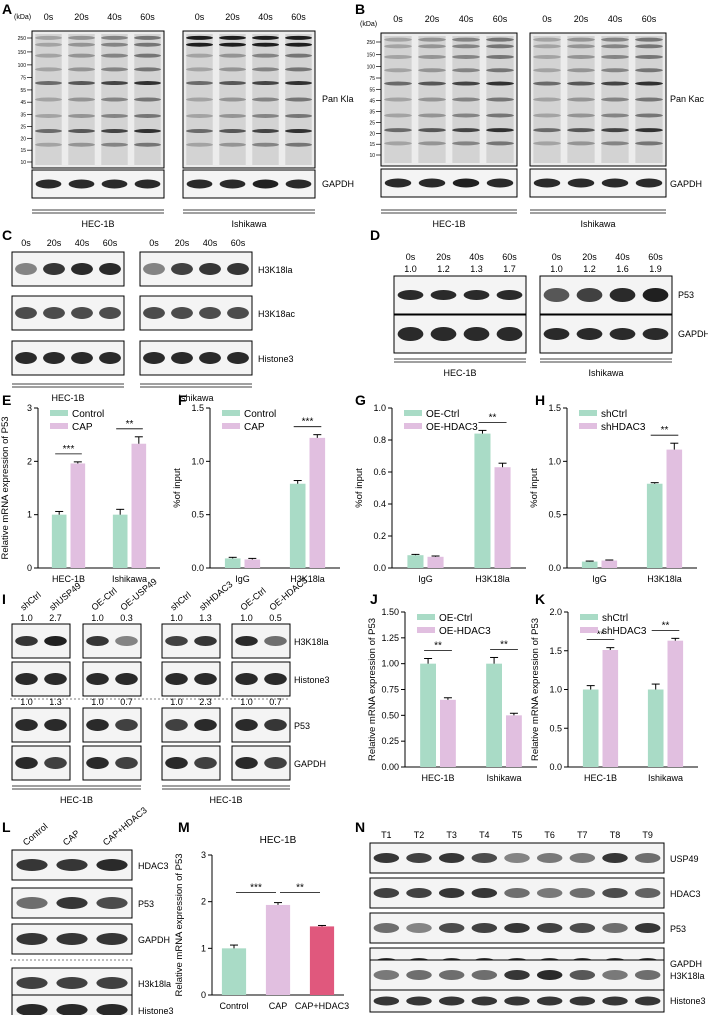 The width and height of the screenshot is (708, 1020). Describe the element at coordinates (554, 461) in the screenshot. I see `chart-H-y-tick-label: 1.0` at that location.